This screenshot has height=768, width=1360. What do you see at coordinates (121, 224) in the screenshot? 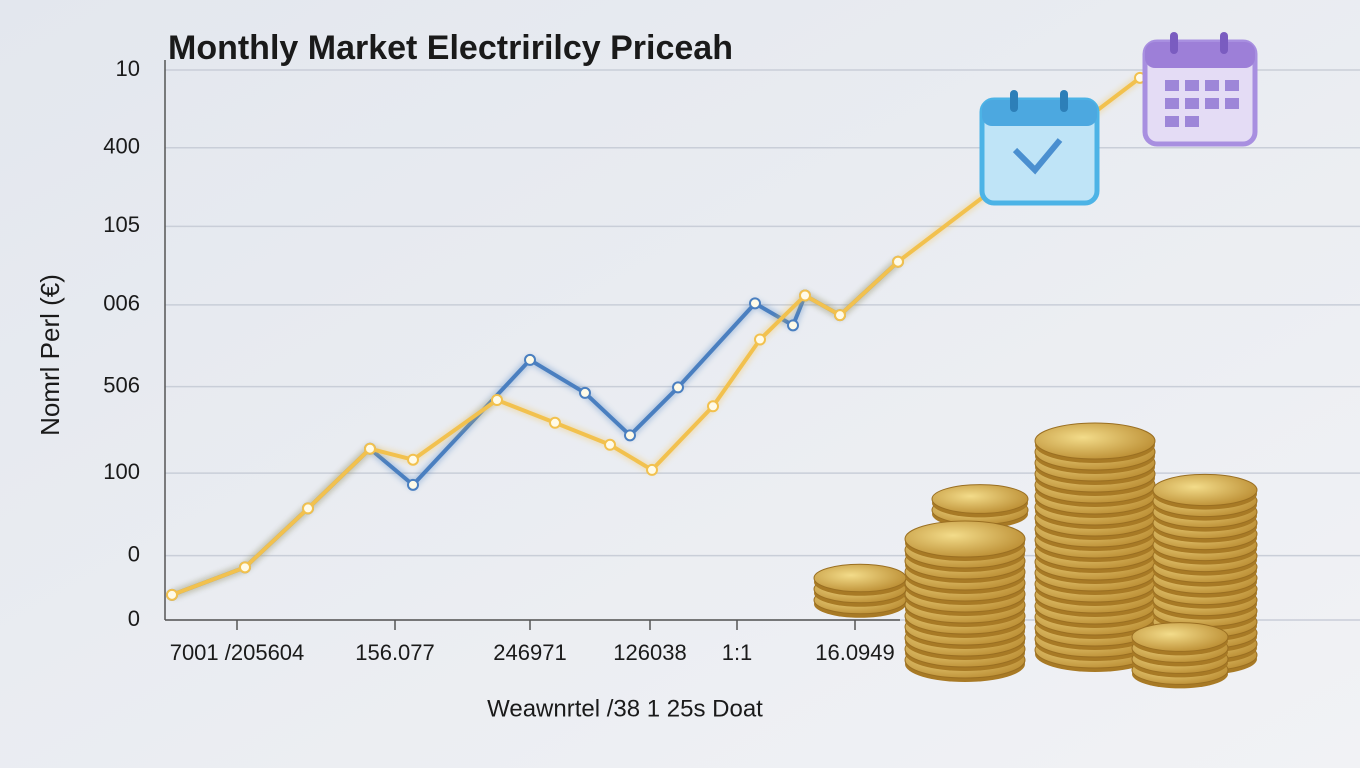
I see `y-tick-label: 105` at bounding box center [121, 224].